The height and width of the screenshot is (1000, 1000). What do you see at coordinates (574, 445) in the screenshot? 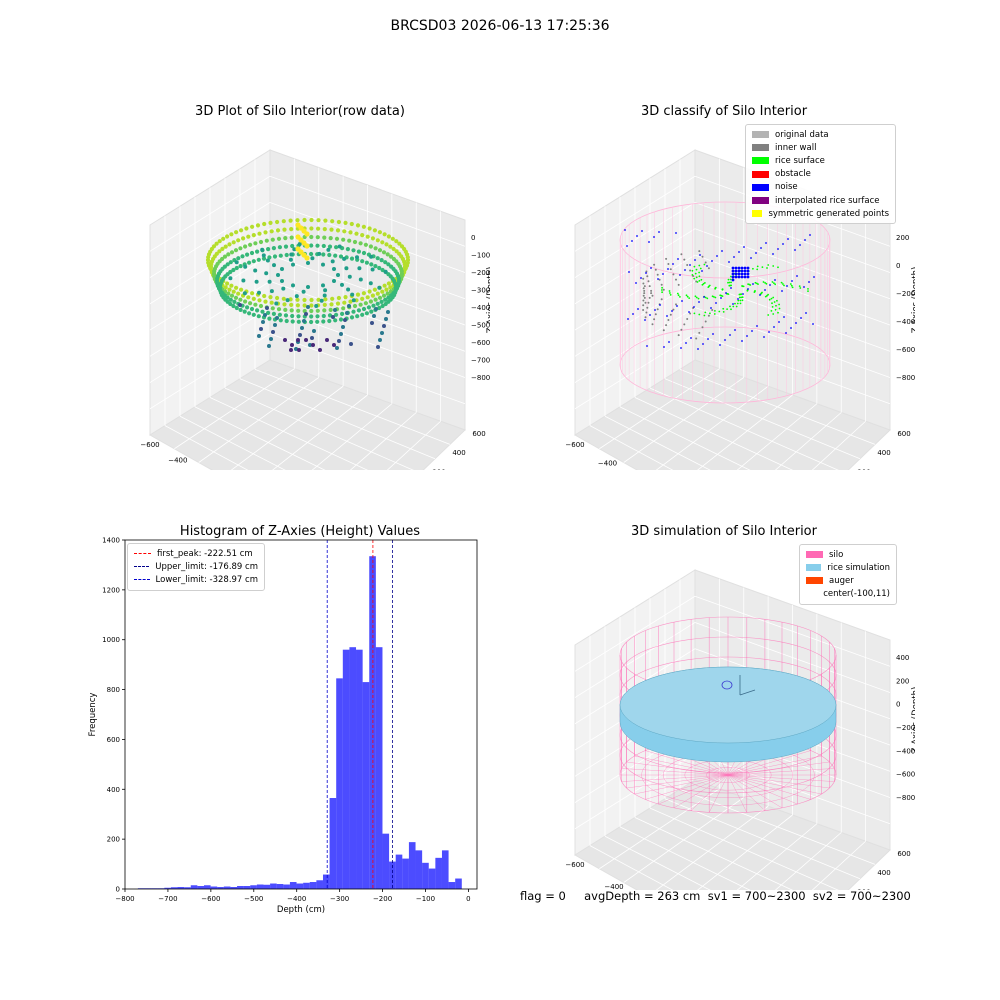
I see `x-tick-label: −600` at bounding box center [574, 445].